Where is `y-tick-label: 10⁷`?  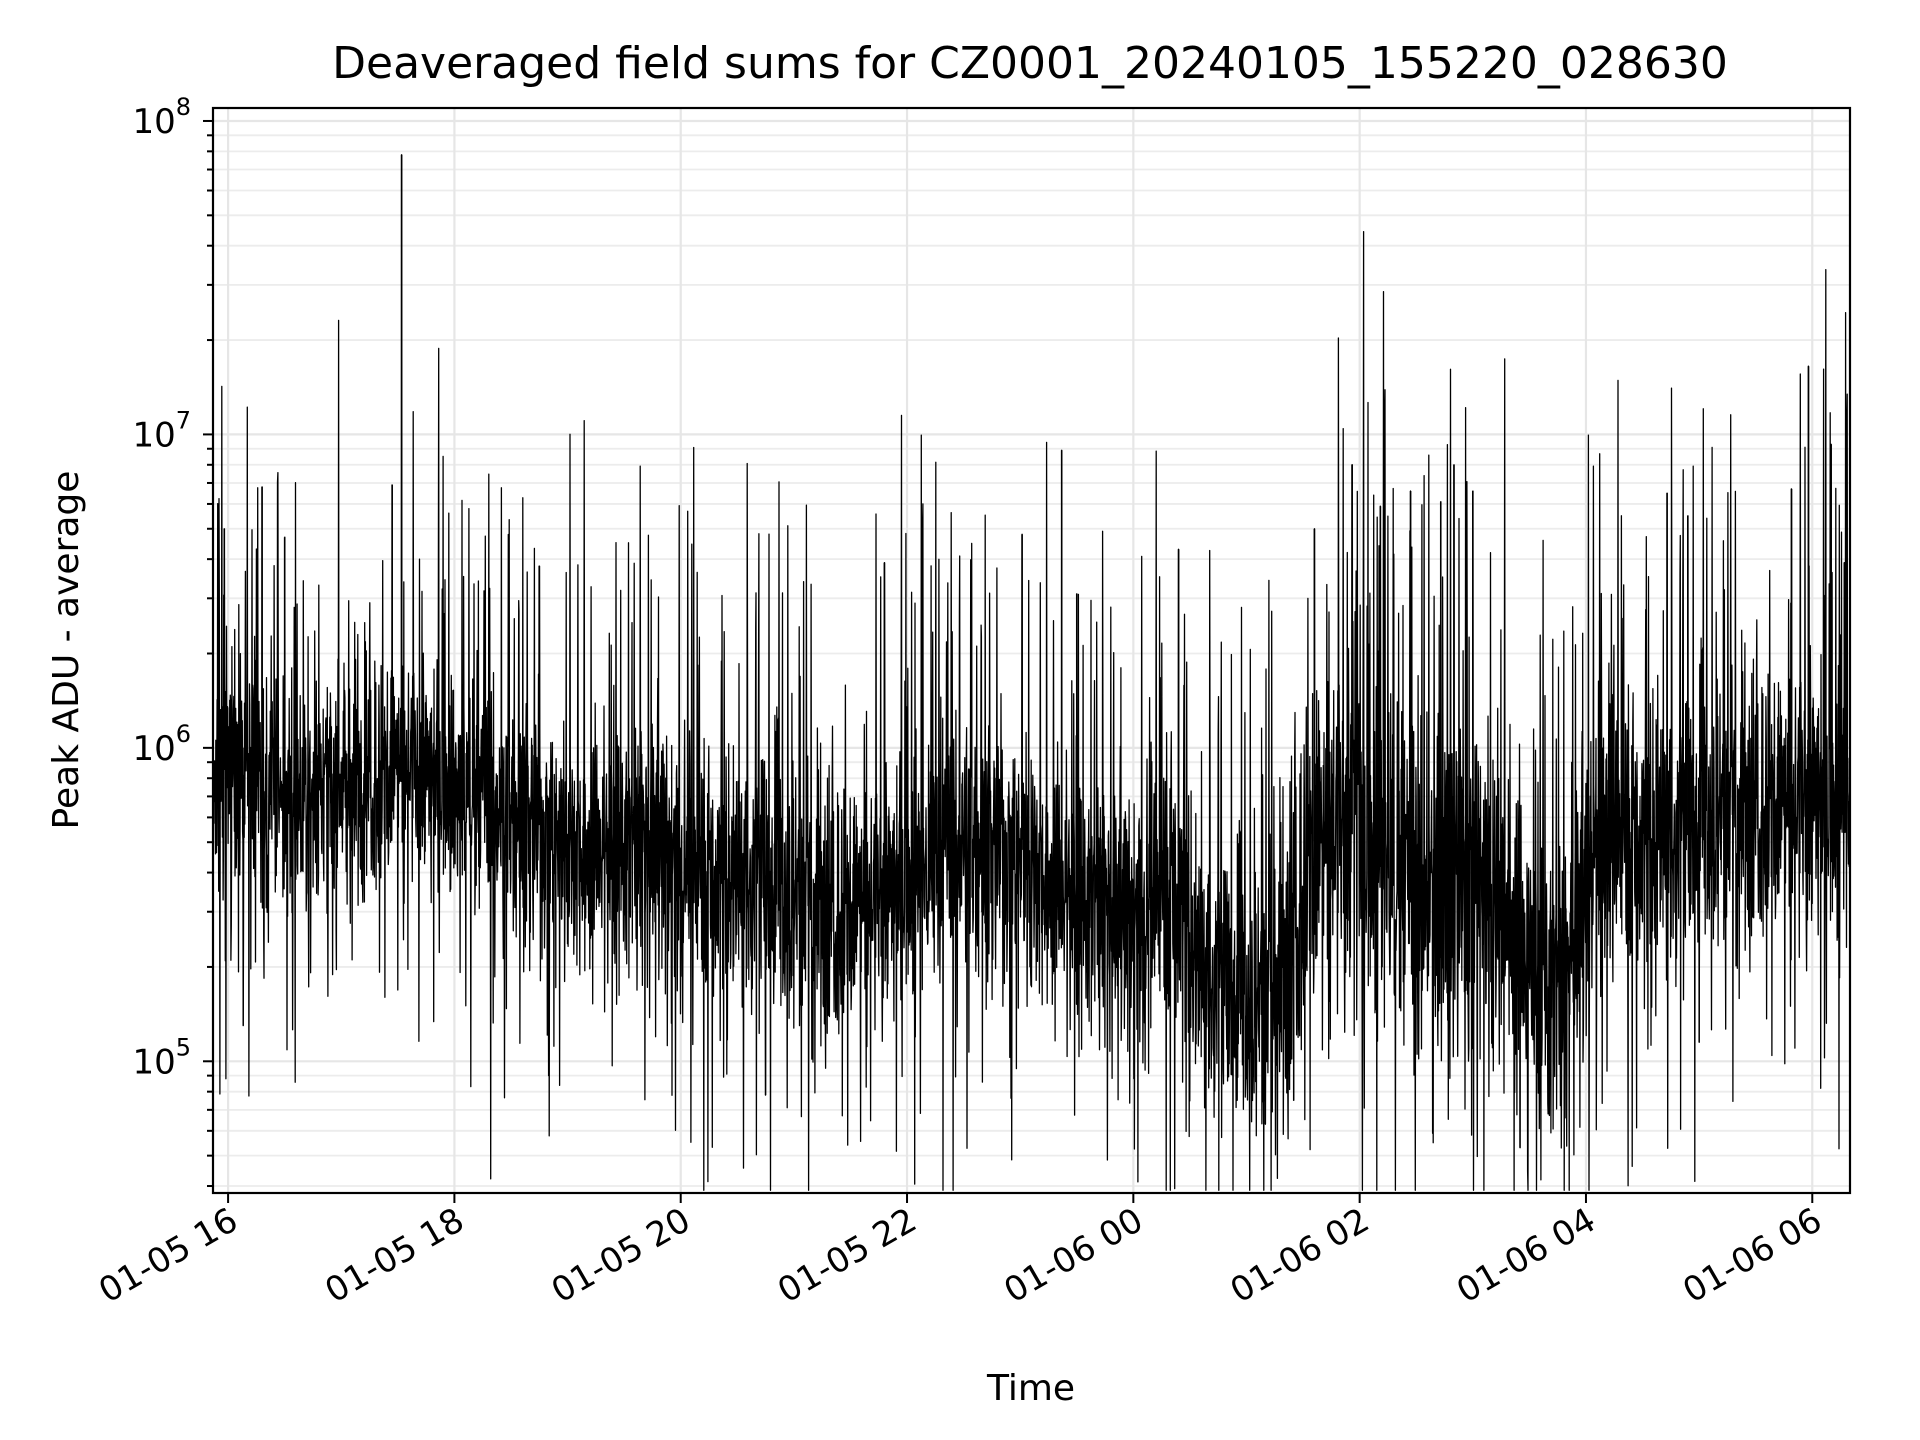
y-tick-label: 10⁷ is located at coordinates (161, 430).